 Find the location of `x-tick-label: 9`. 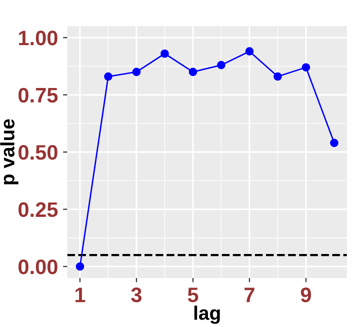

x-tick-label: 9 is located at coordinates (305, 295).